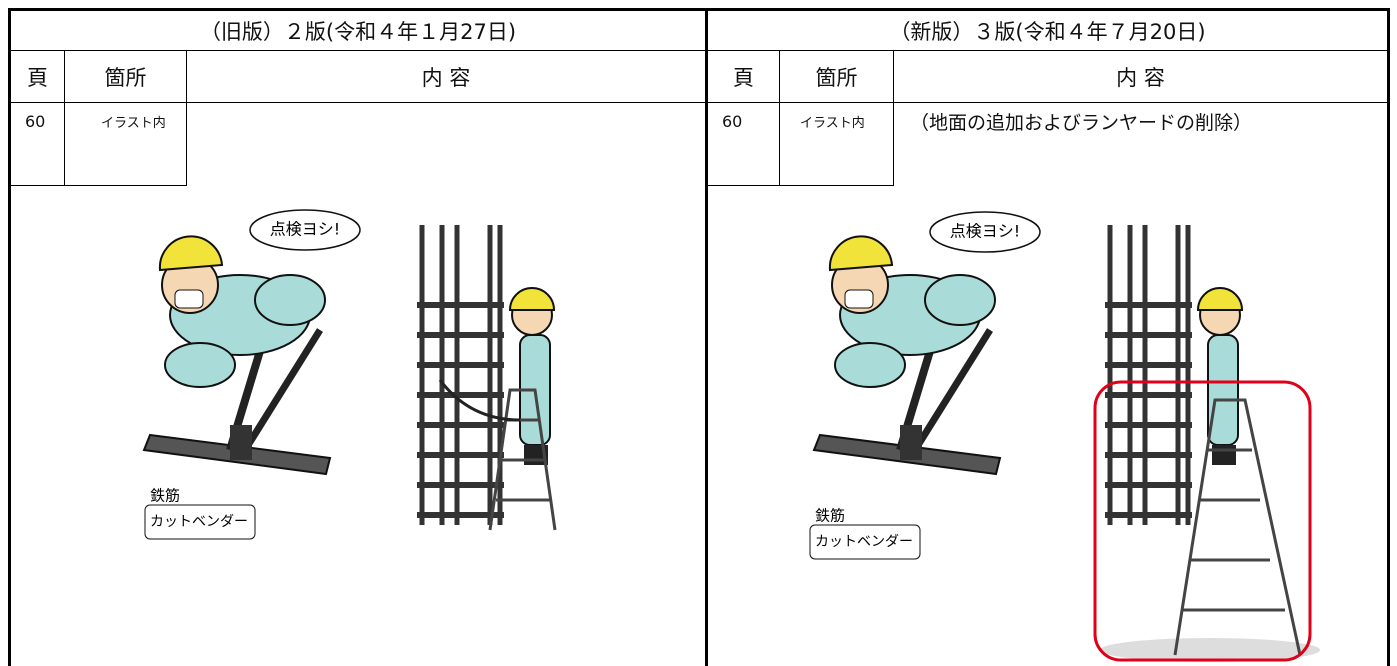 This screenshot has height=666, width=1397. What do you see at coordinates (479, 400) in the screenshot?
I see `lanyard` at bounding box center [479, 400].